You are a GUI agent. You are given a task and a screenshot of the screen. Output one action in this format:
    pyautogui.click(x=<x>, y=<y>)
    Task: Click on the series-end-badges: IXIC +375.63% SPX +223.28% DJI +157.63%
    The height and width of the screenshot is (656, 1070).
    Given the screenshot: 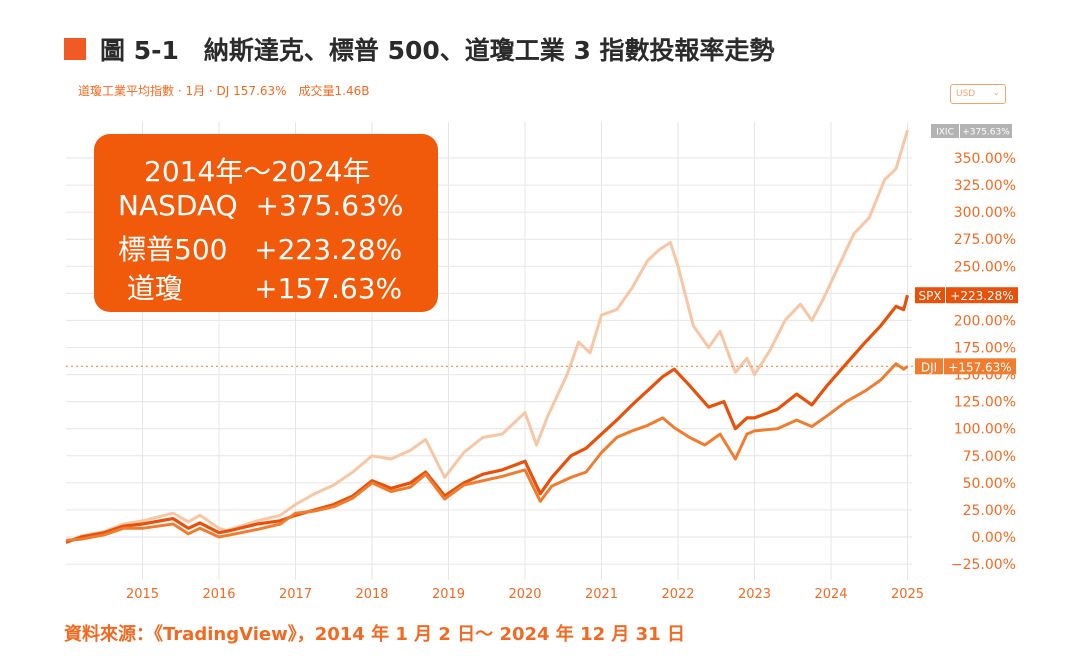 What is the action you would take?
    pyautogui.click(x=966, y=249)
    